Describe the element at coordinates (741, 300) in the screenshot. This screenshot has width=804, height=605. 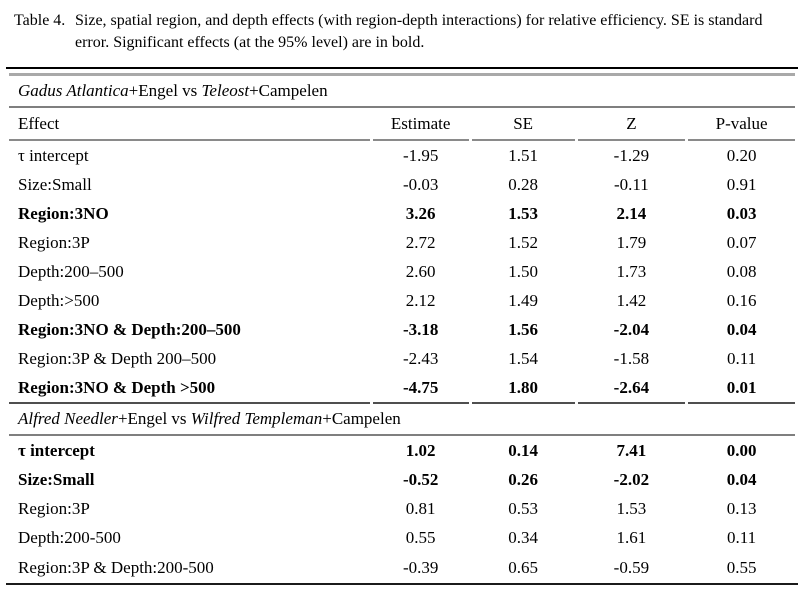
I see `value-cell: 0.16` at that location.